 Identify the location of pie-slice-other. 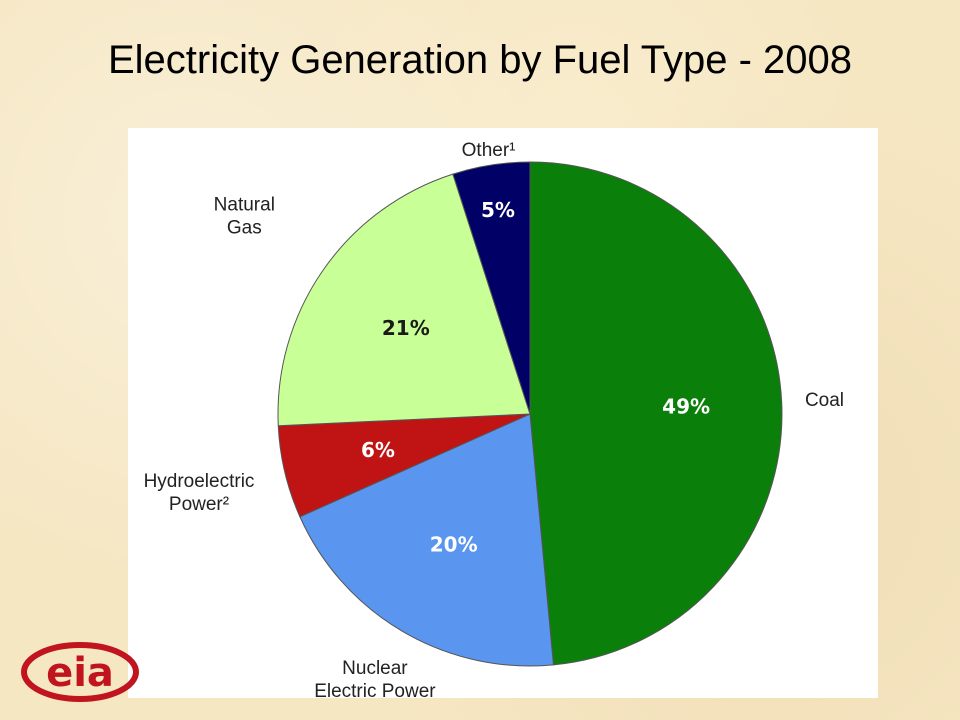
(491, 288).